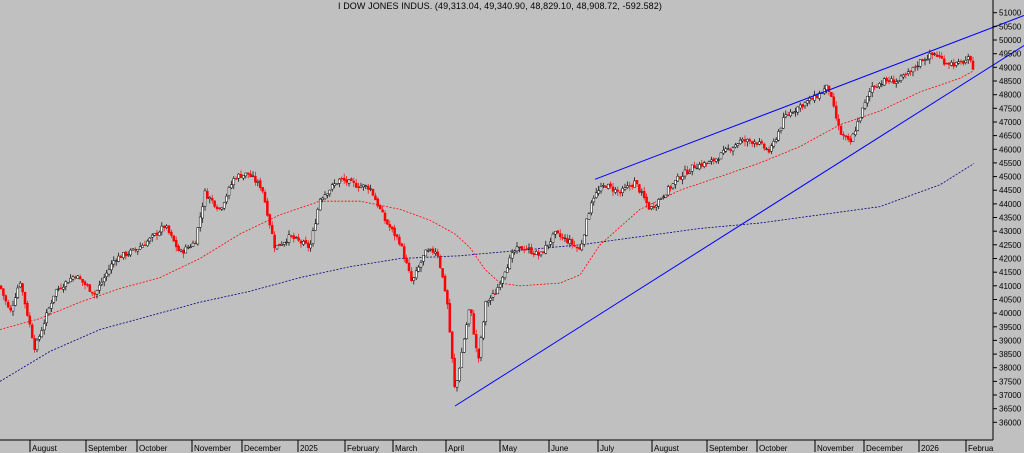  I want to click on y-tick-label: 41000, so click(1010, 286).